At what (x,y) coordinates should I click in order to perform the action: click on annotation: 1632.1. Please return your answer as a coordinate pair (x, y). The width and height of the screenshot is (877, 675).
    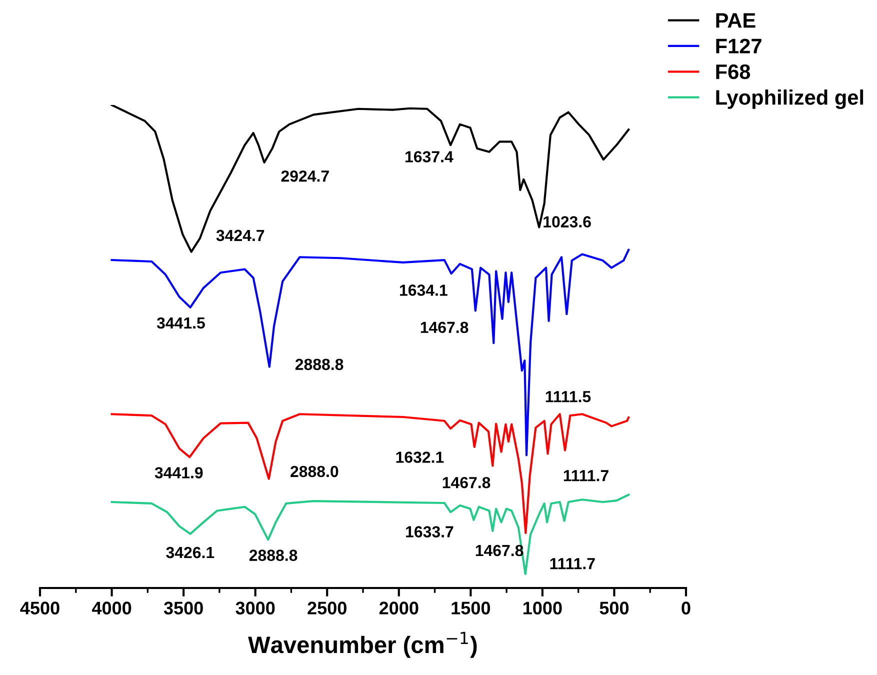
    Looking at the image, I should click on (420, 457).